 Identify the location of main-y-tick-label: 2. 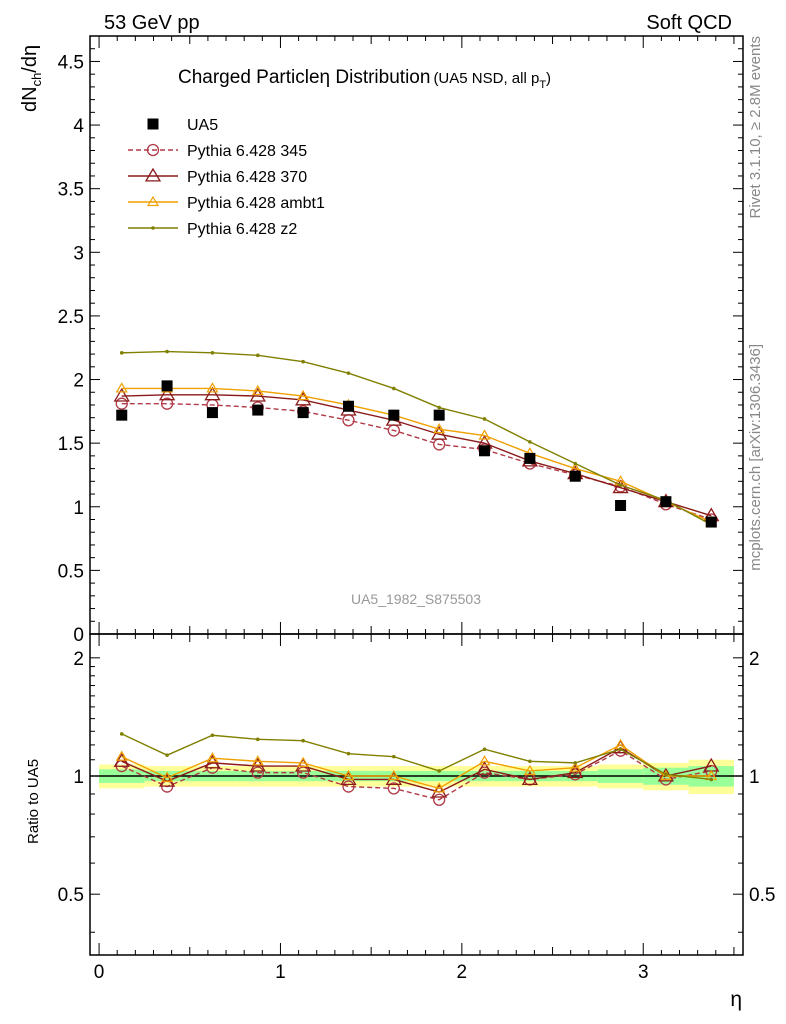
(78, 381).